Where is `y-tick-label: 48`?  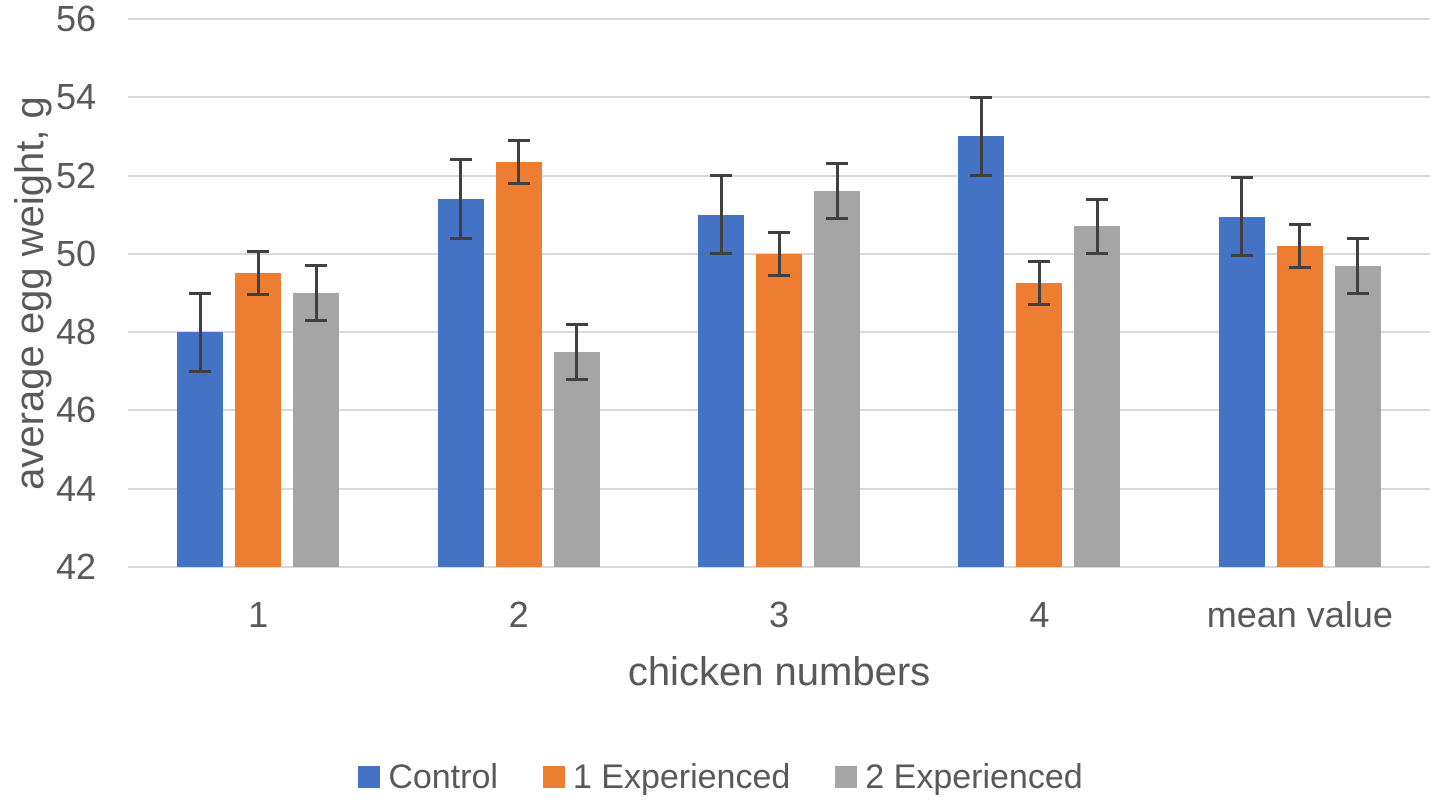
y-tick-label: 48 is located at coordinates (75, 332).